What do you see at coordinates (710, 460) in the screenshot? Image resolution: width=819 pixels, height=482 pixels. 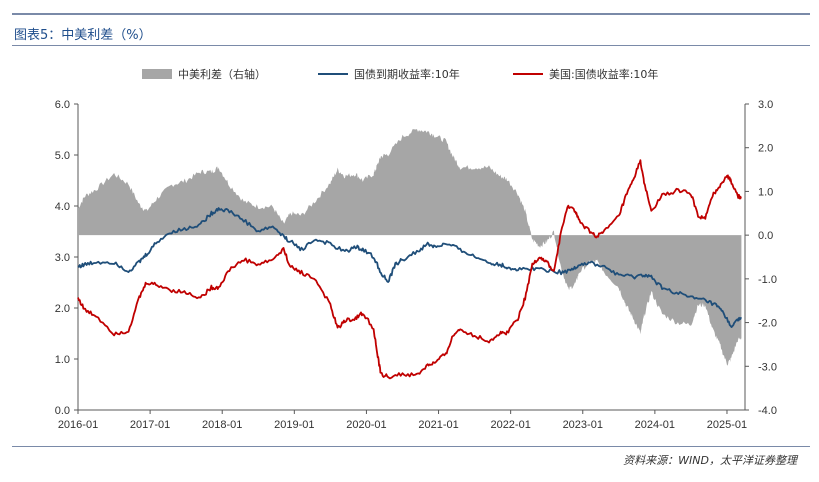 I see `source-note: 资料来源：WIND，太平洋证券整理` at bounding box center [710, 460].